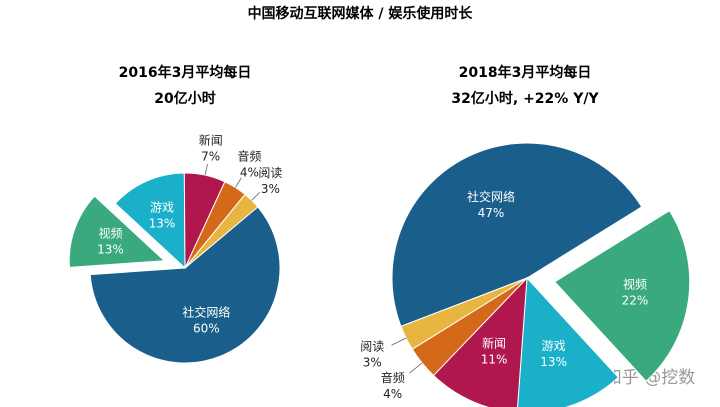  I want to click on value-label: 22%, so click(635, 300).